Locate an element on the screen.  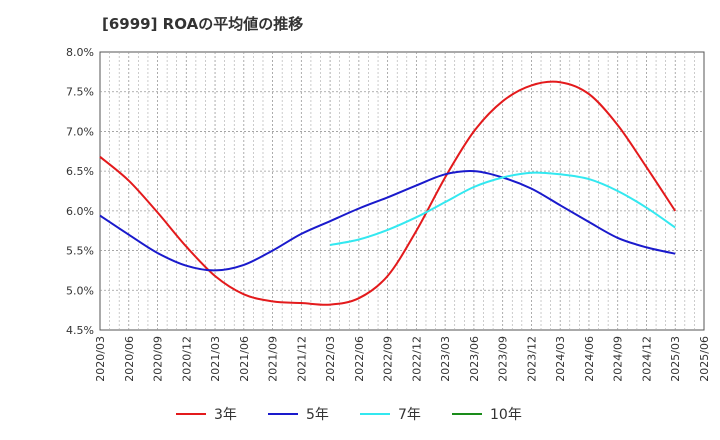
y-axis: 4.5% 5.0% 5.5% 6.0% 6.5% 7.0% 7.5% 8.0% is located at coordinates (80, 191).